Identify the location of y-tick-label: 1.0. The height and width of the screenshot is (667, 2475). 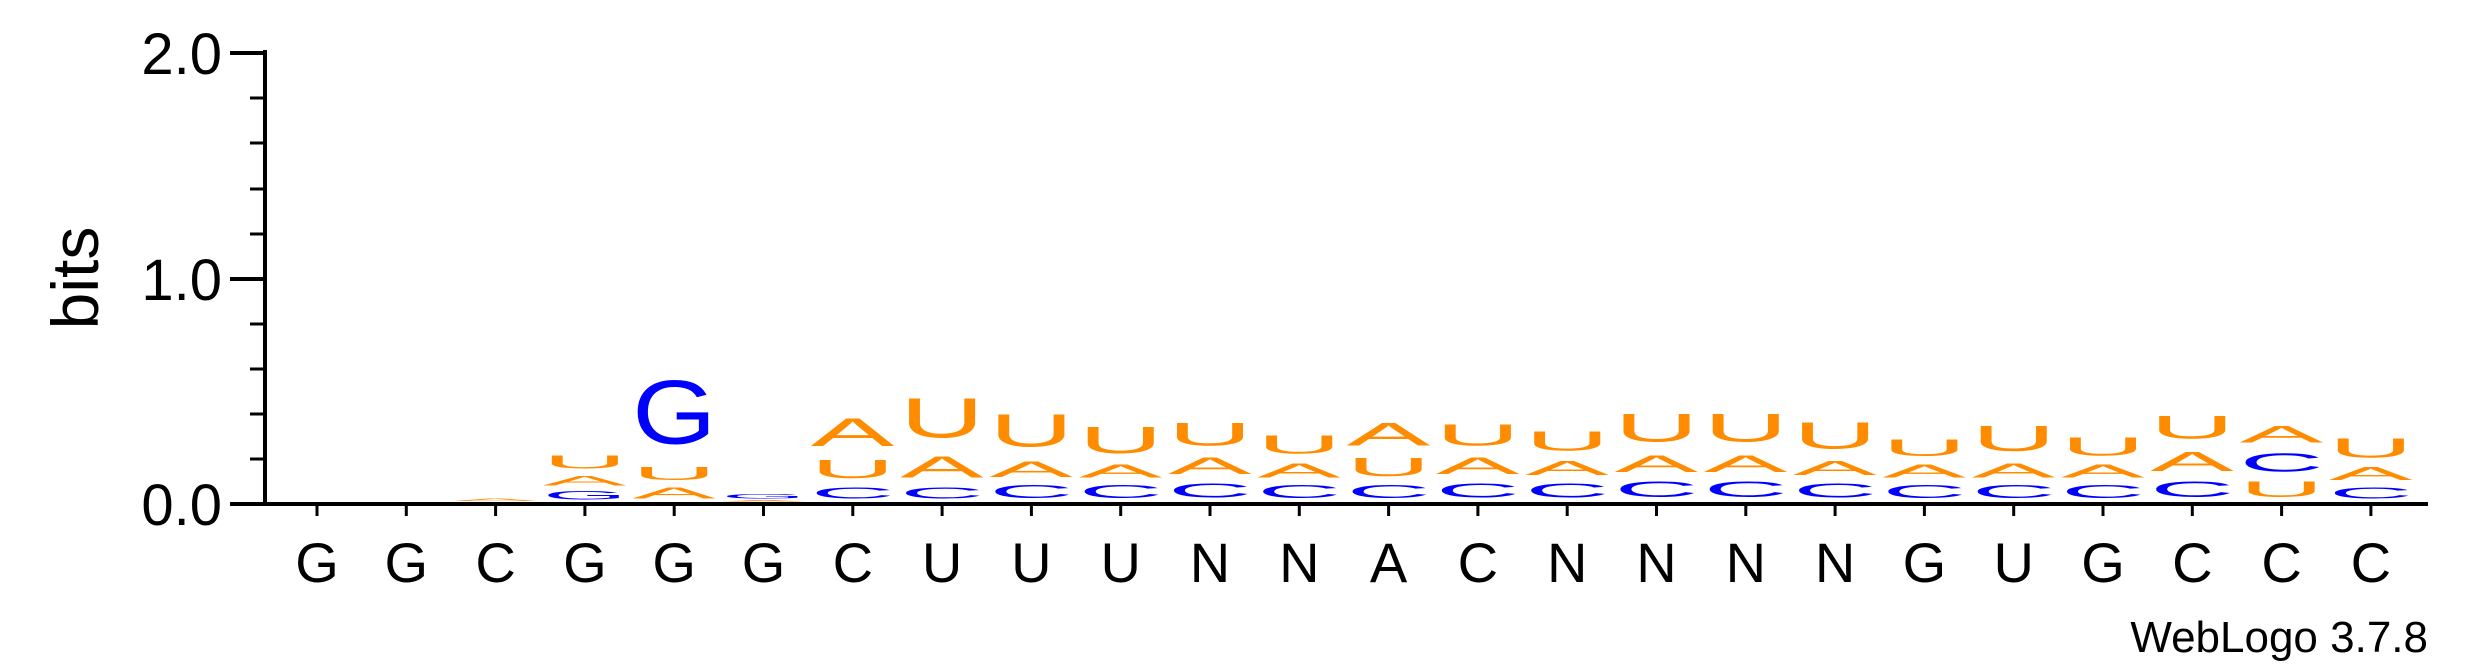
(181, 280).